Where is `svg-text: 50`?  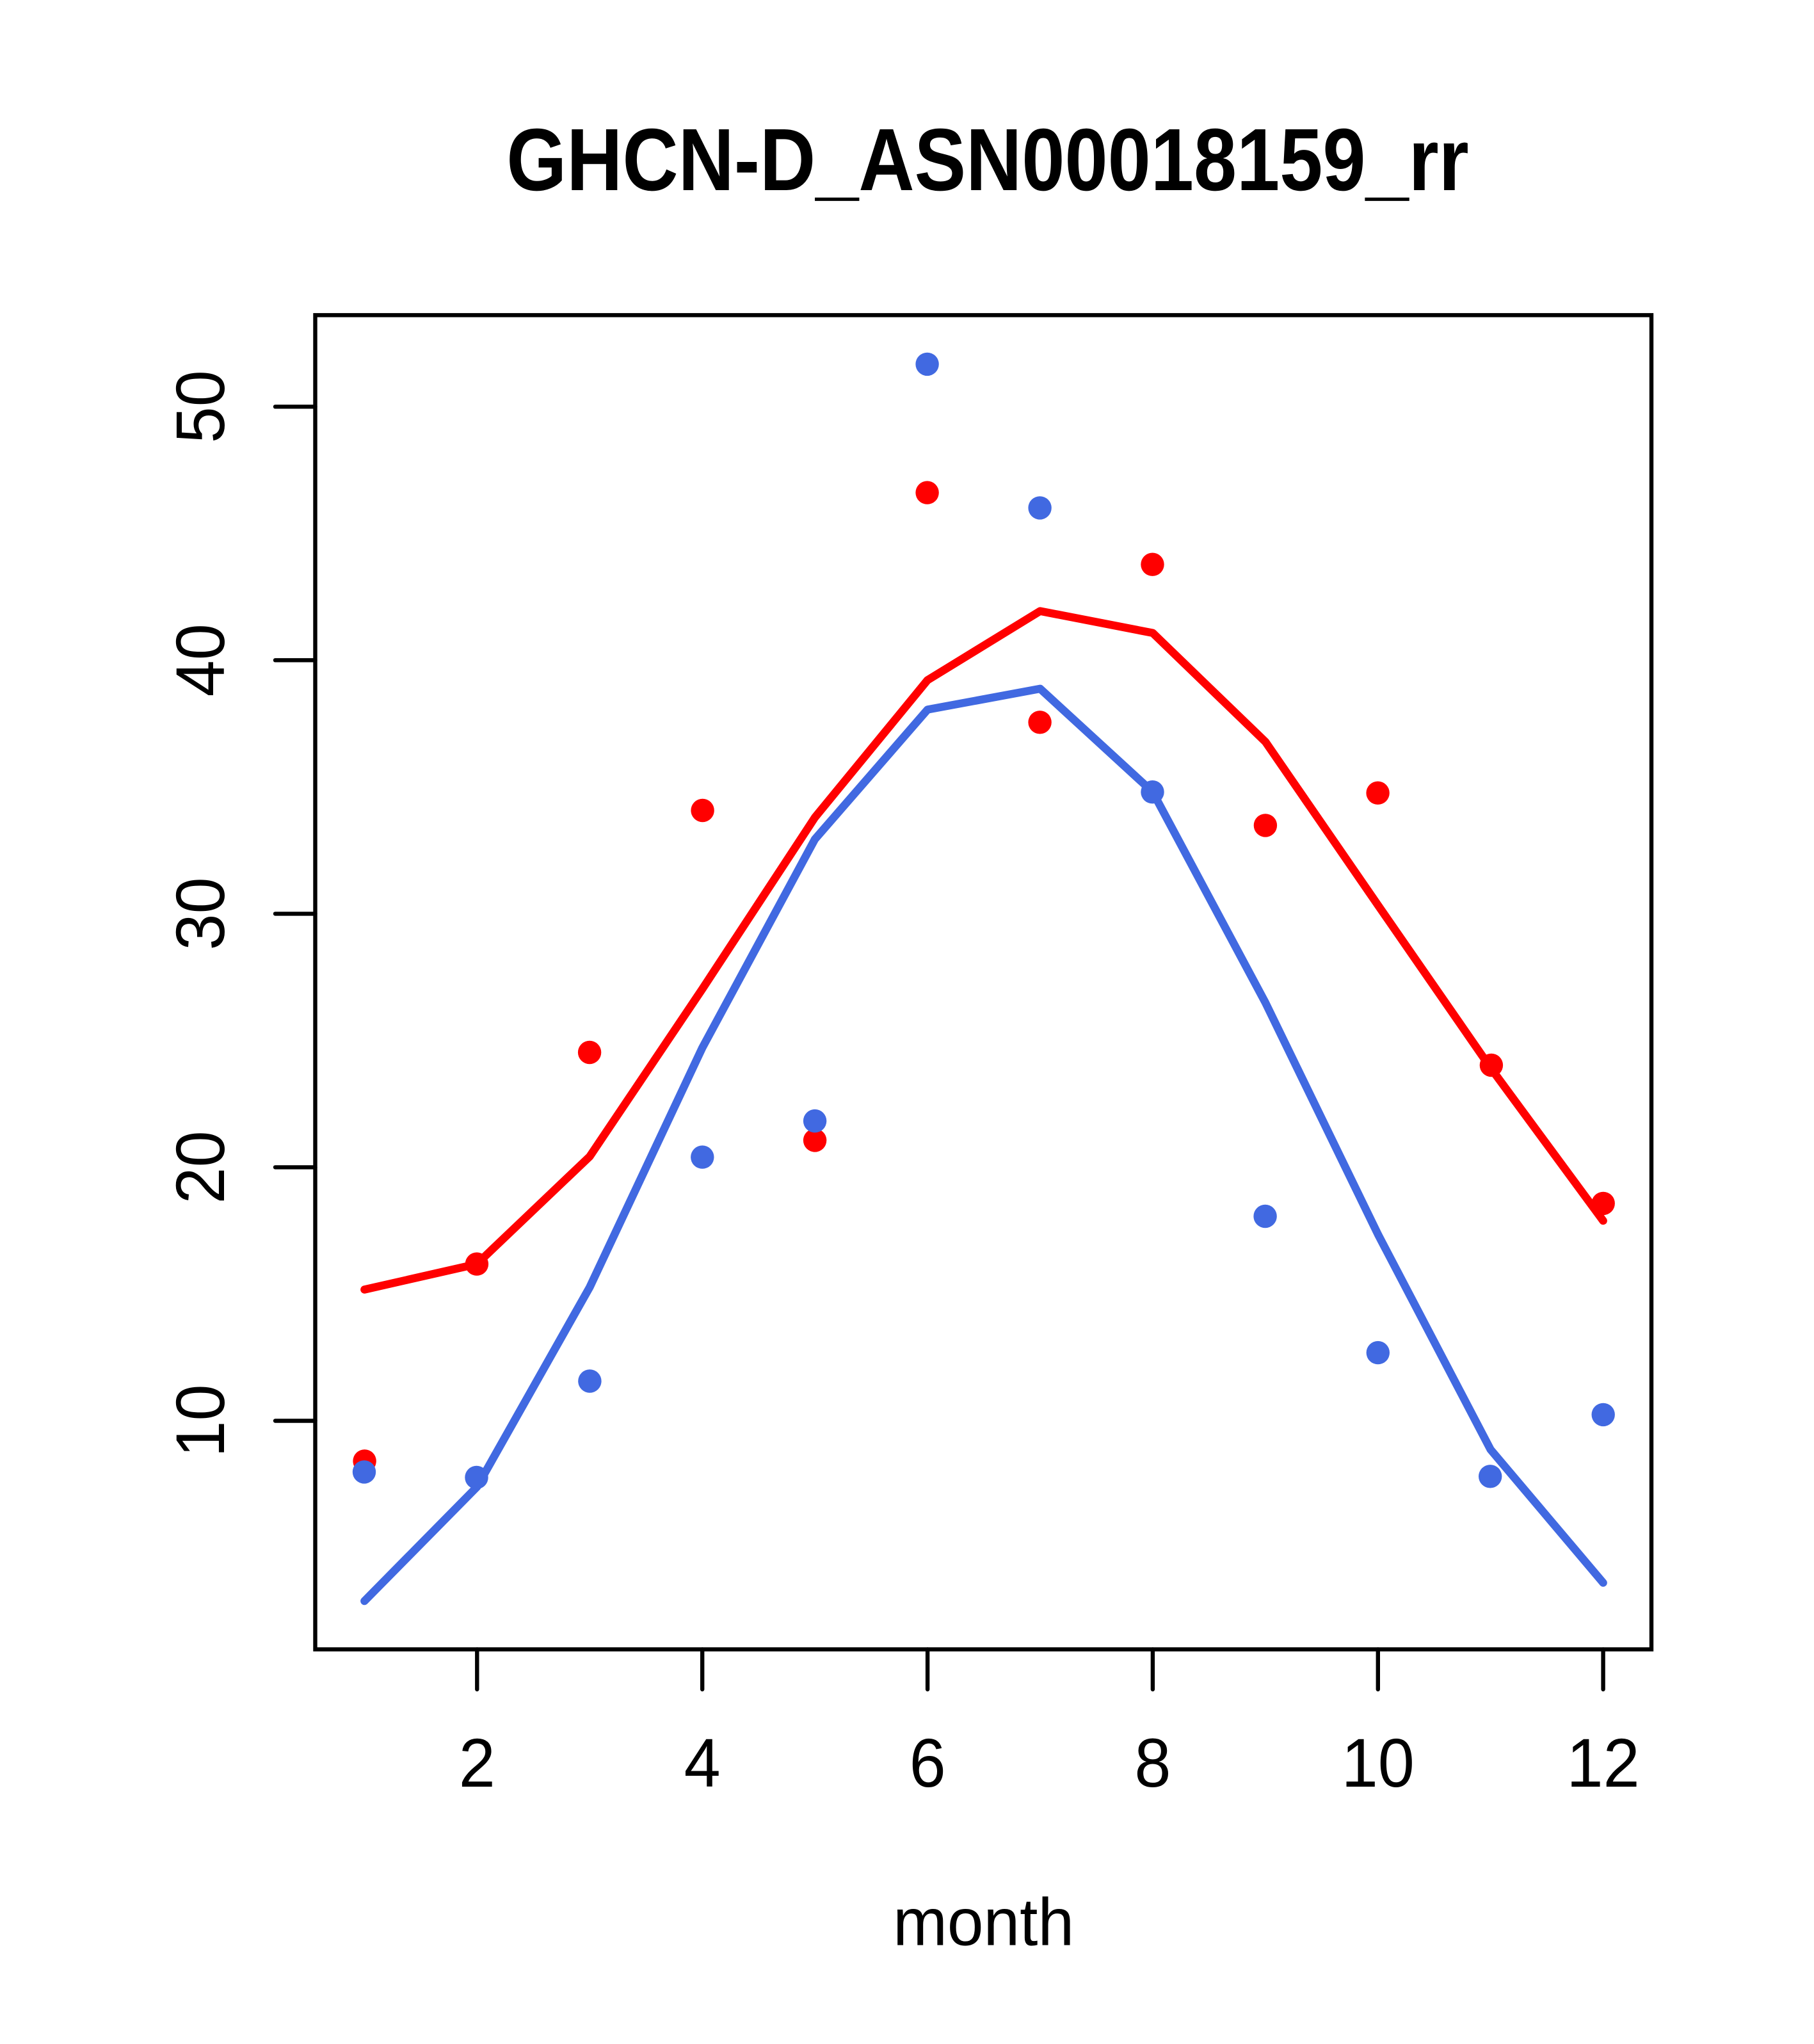
svg-text: 50 is located at coordinates (201, 406).